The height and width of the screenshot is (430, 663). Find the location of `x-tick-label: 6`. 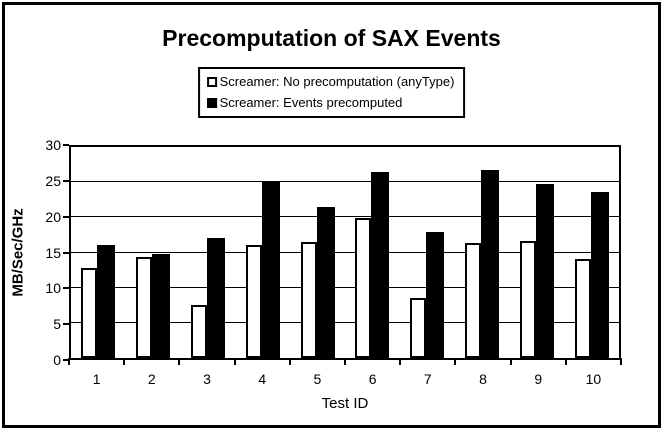

x-tick-label: 6 is located at coordinates (372, 379).